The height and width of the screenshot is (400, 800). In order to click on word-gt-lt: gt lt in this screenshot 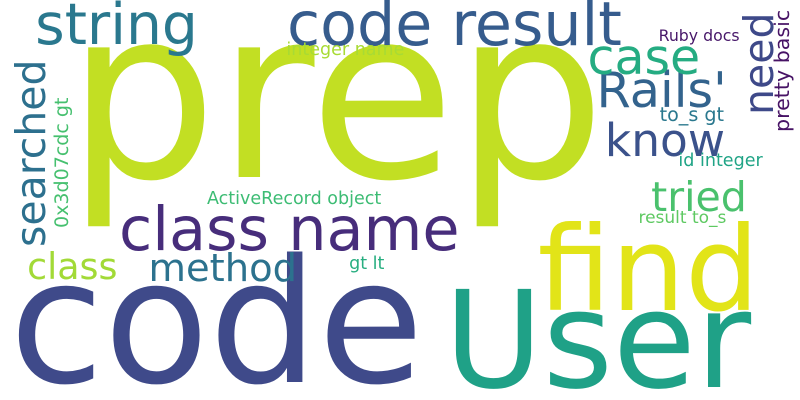, I will do `click(367, 263)`.